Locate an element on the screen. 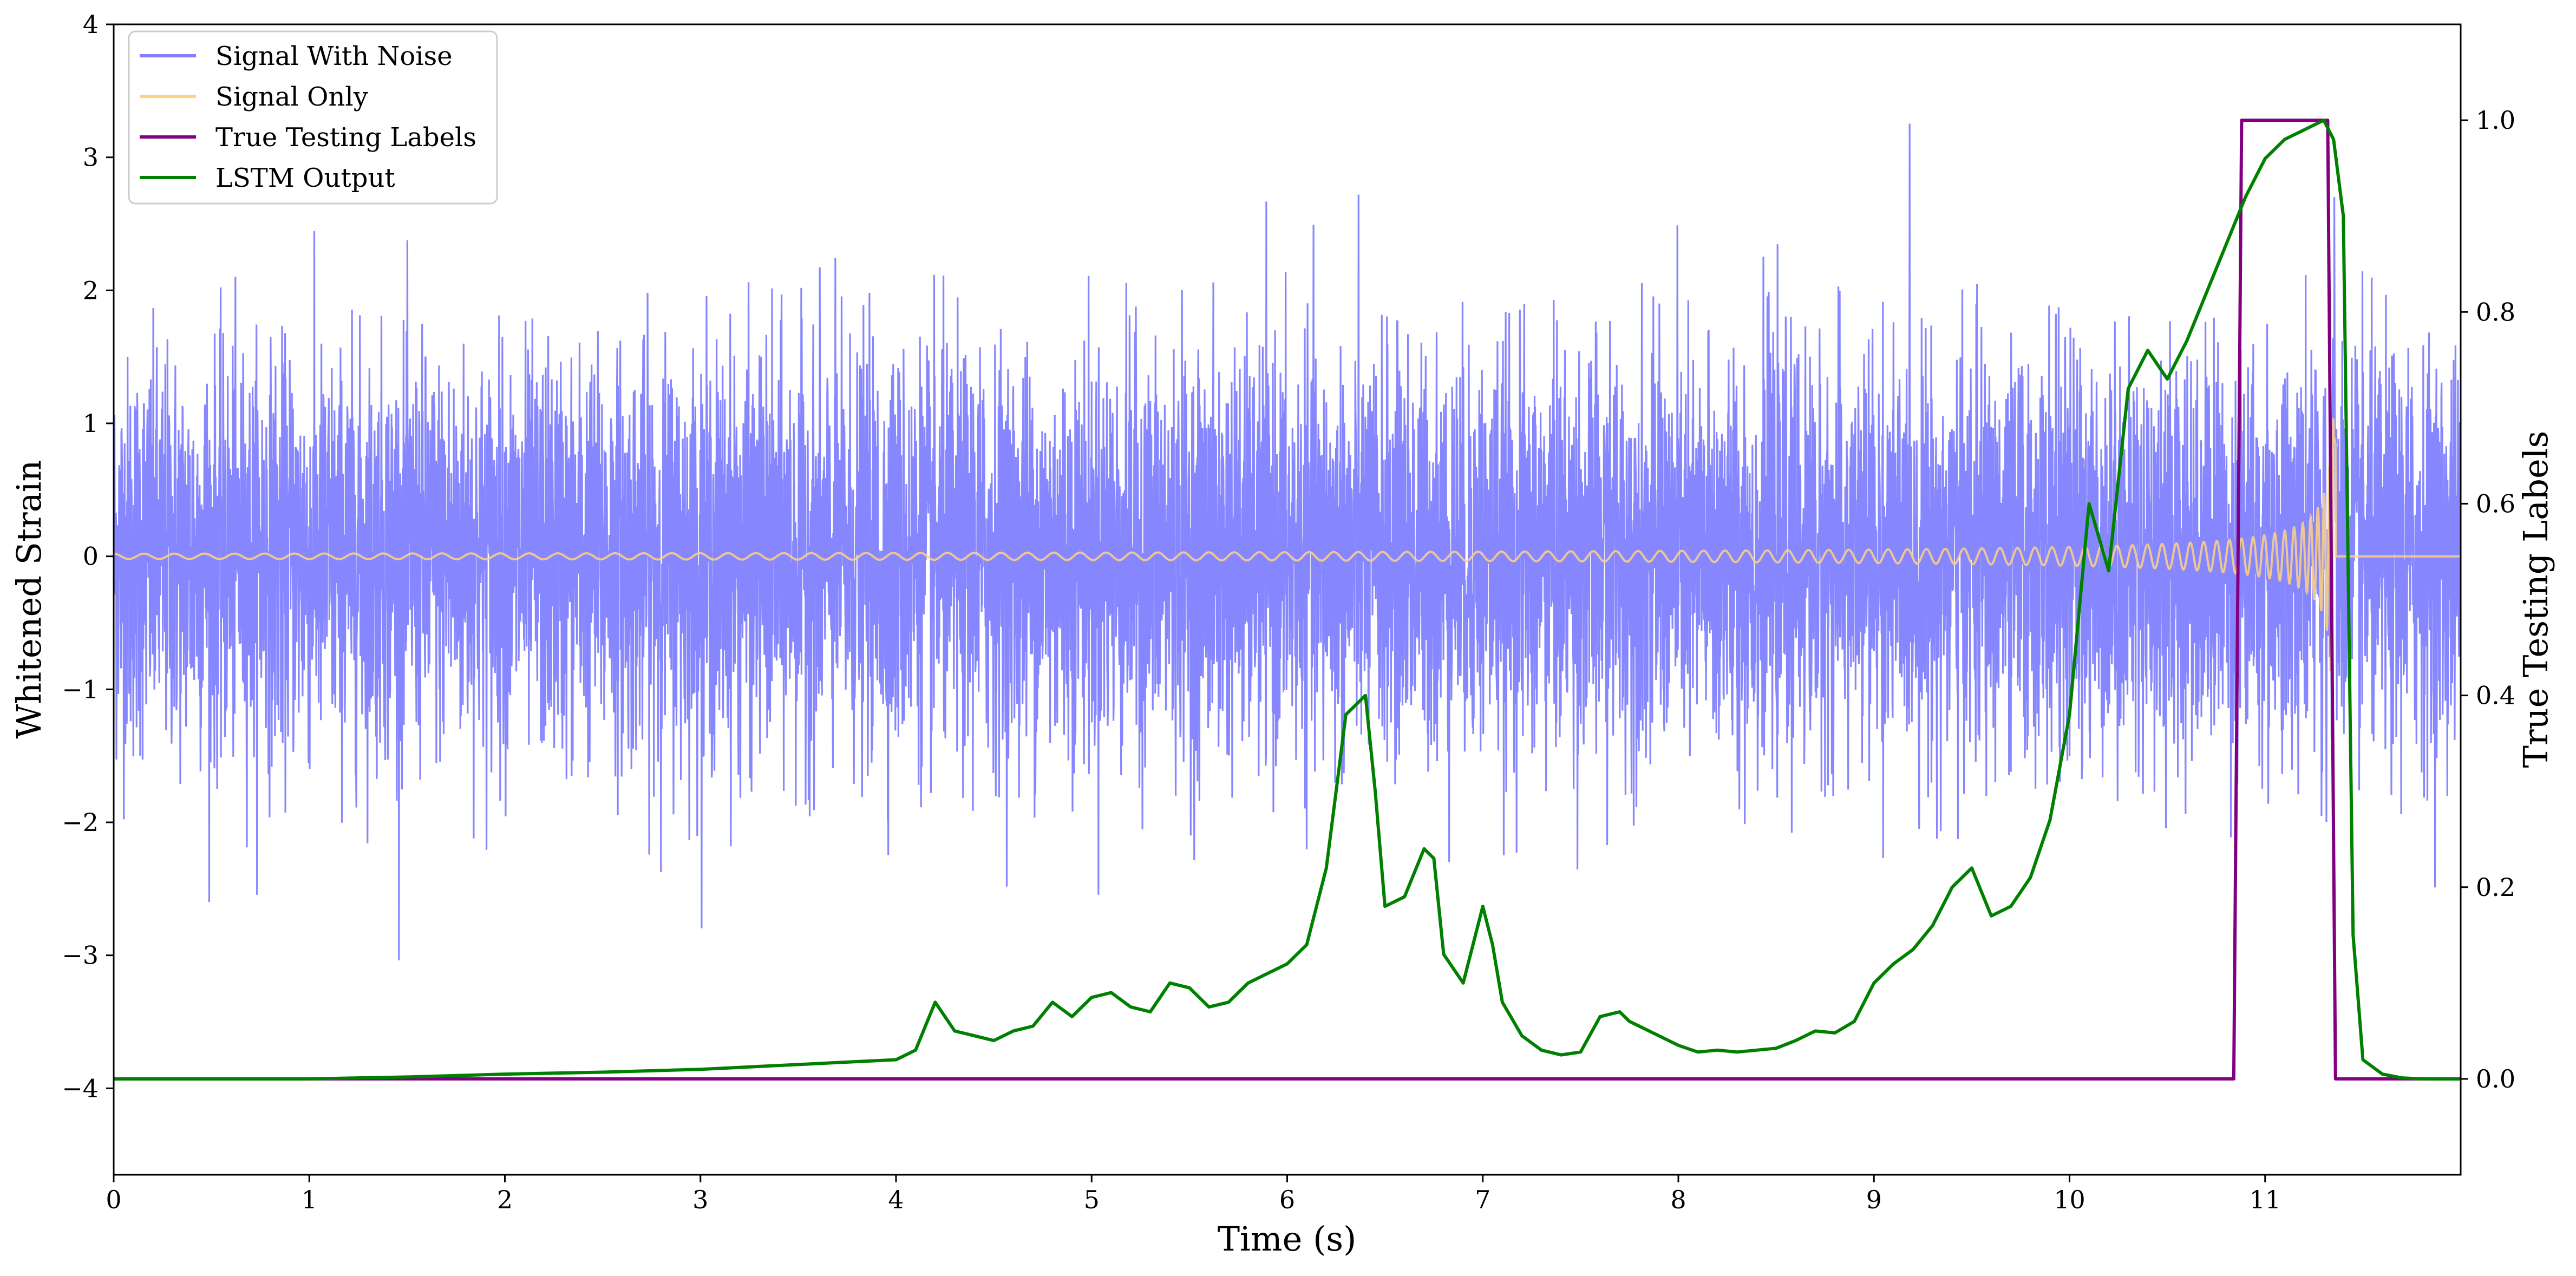  legend-label: LSTM Output is located at coordinates (305, 178).